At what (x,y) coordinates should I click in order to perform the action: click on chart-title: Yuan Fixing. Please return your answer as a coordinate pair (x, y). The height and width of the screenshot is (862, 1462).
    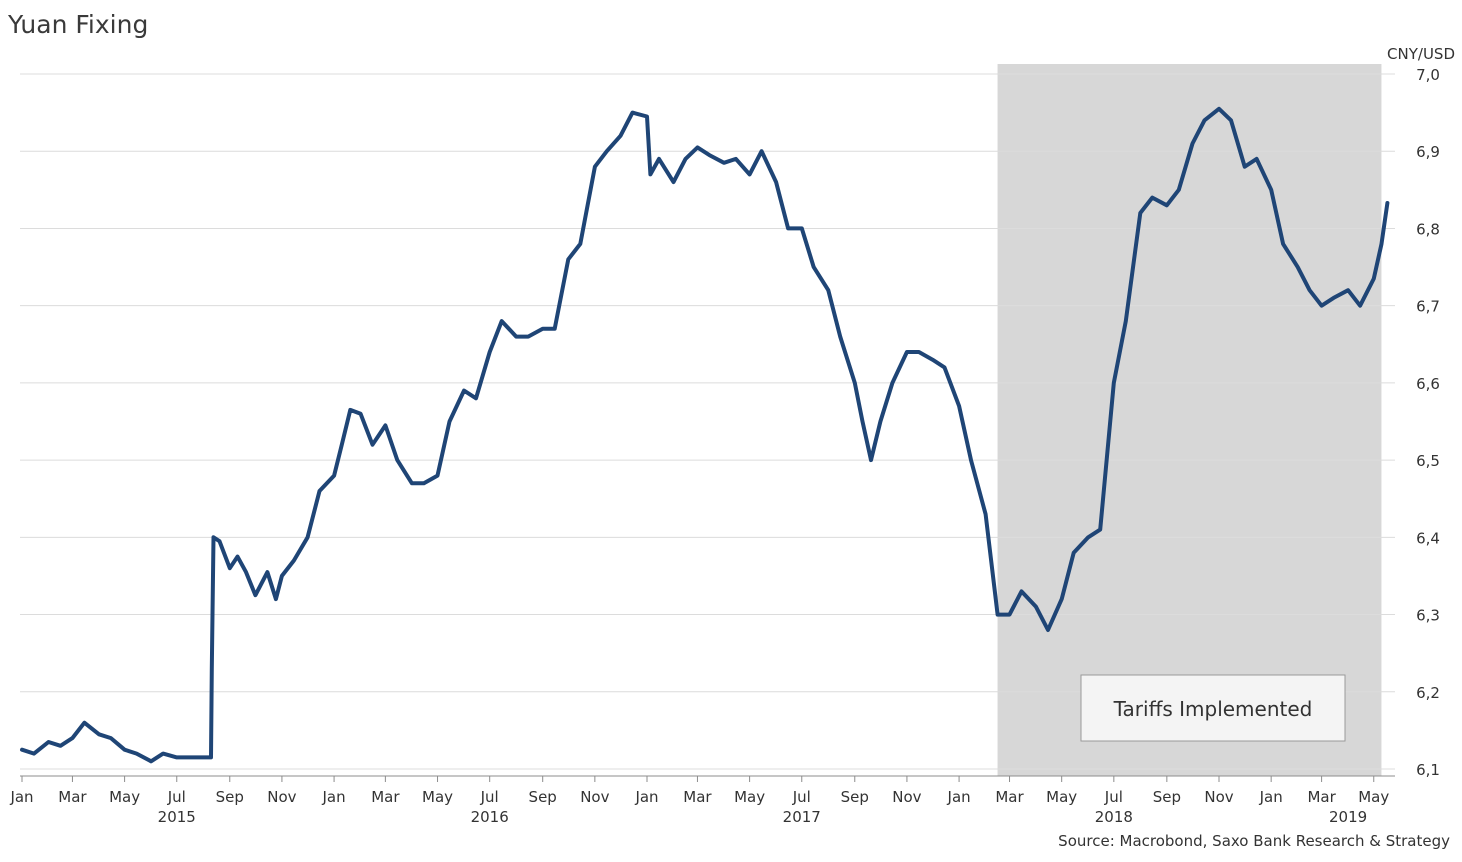
    Looking at the image, I should click on (78, 24).